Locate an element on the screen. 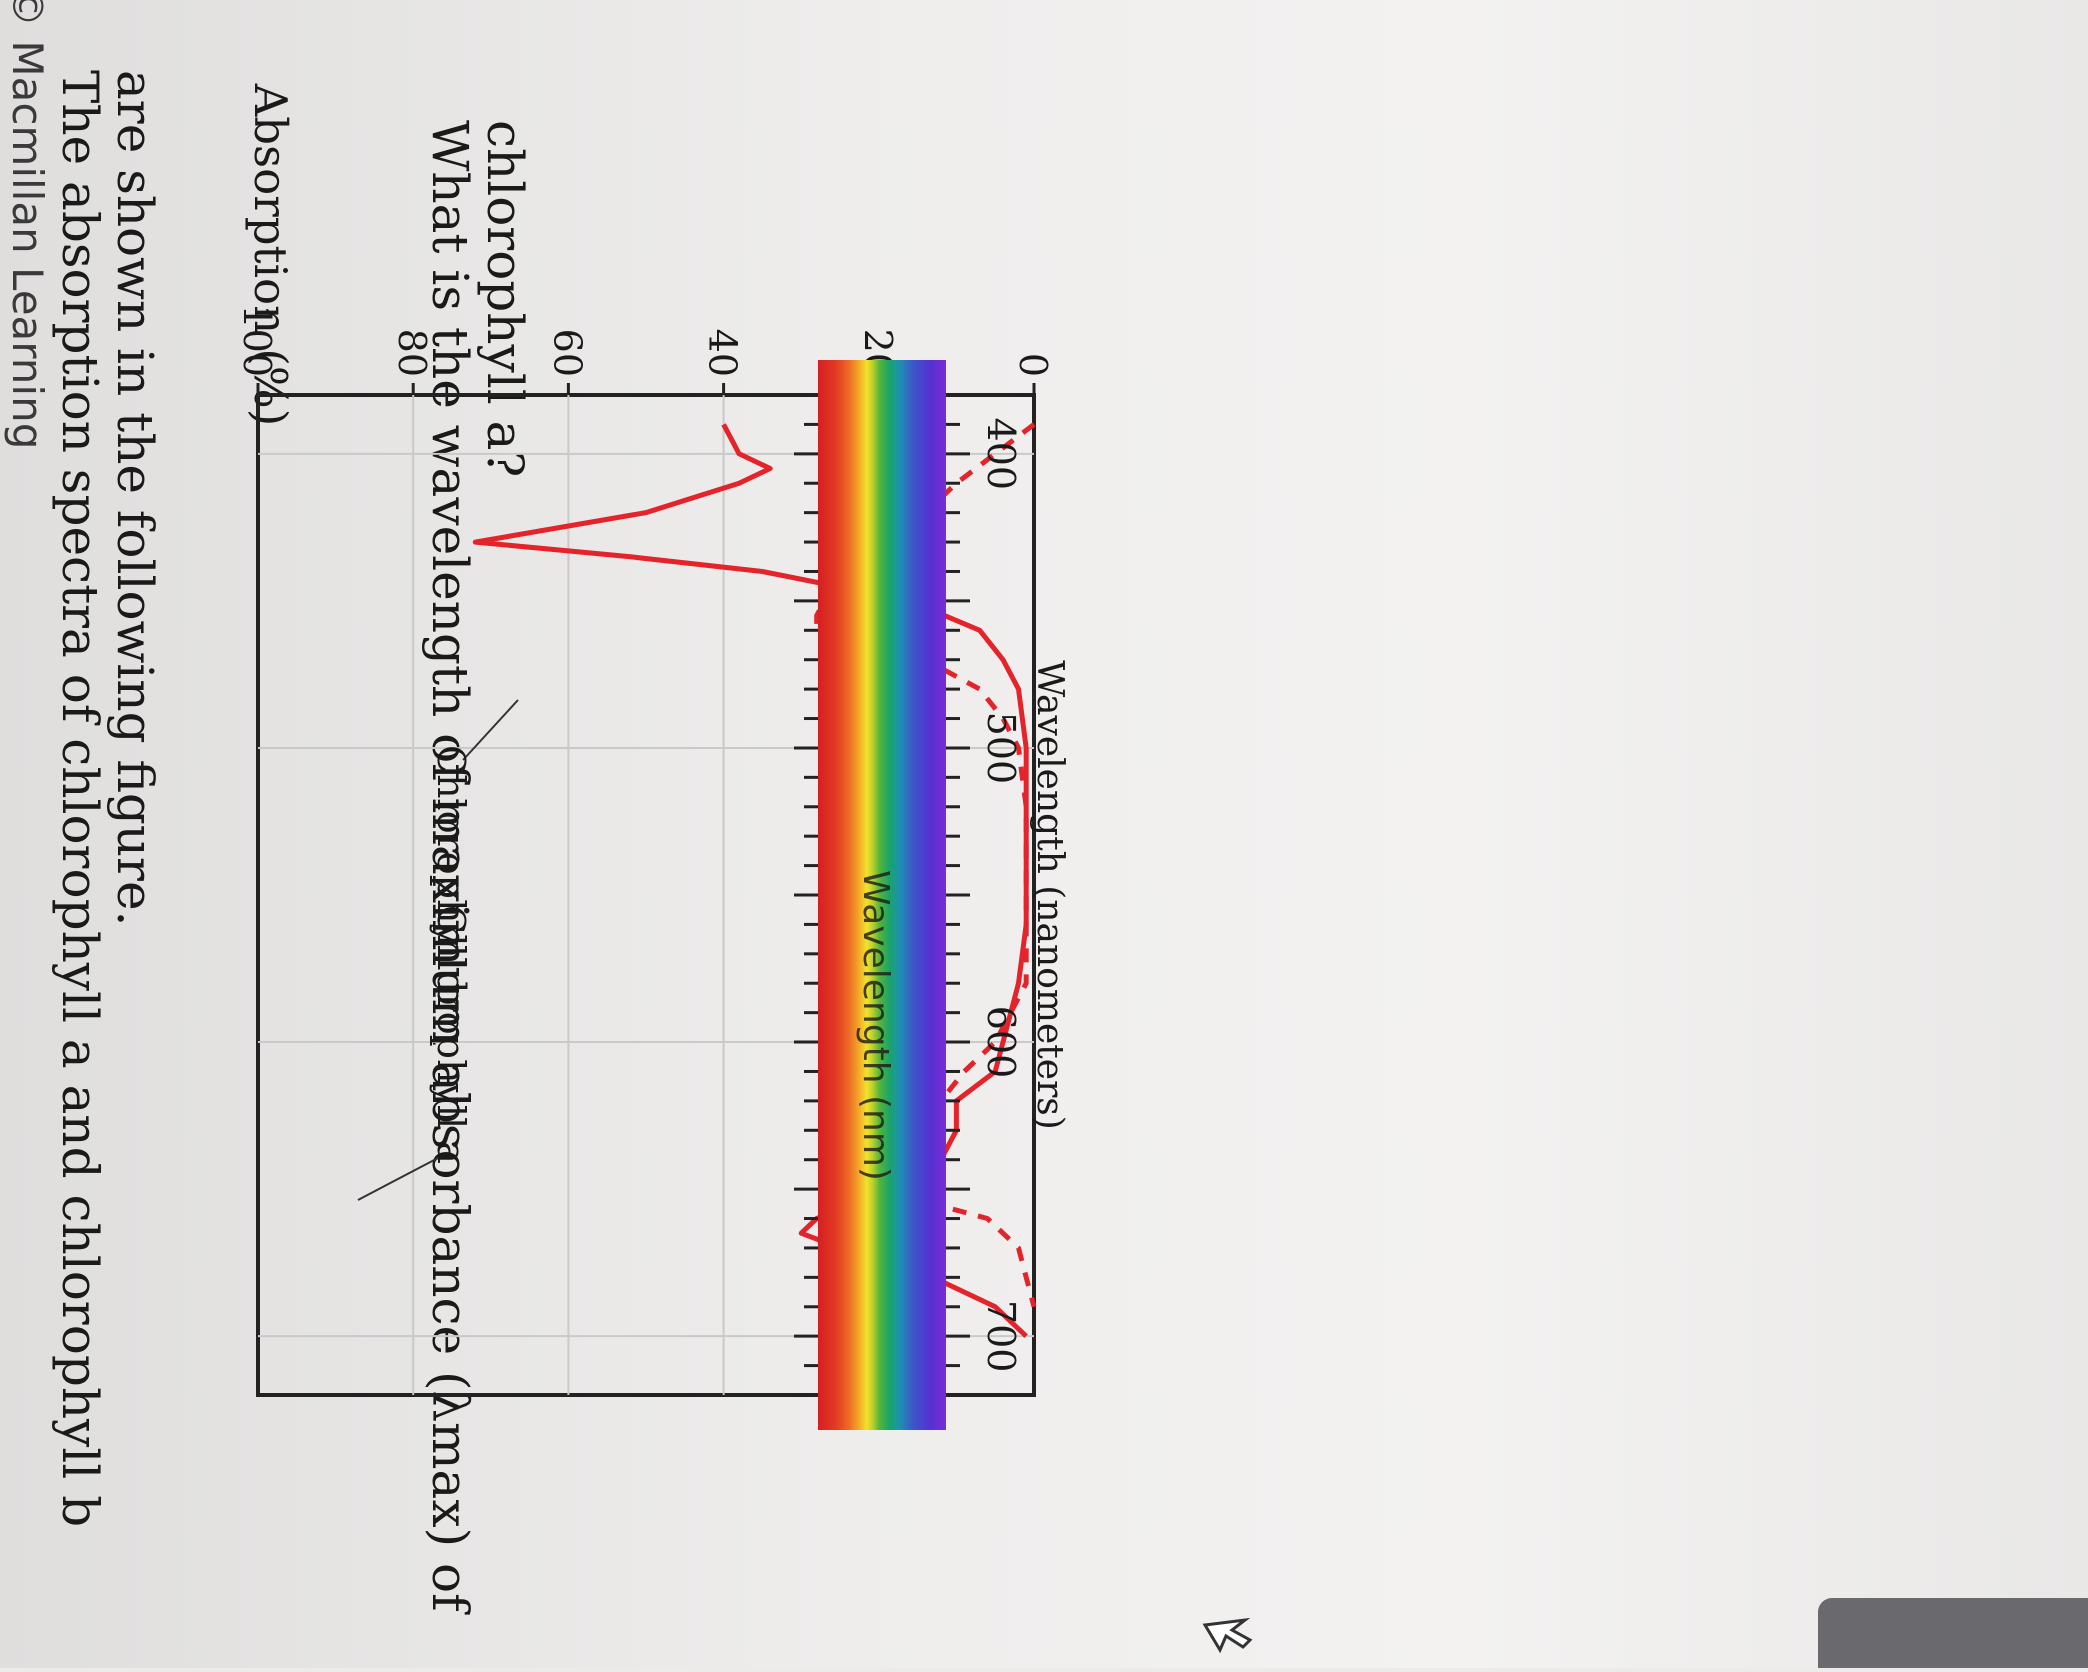  spectrum-bar is located at coordinates (882, 895).